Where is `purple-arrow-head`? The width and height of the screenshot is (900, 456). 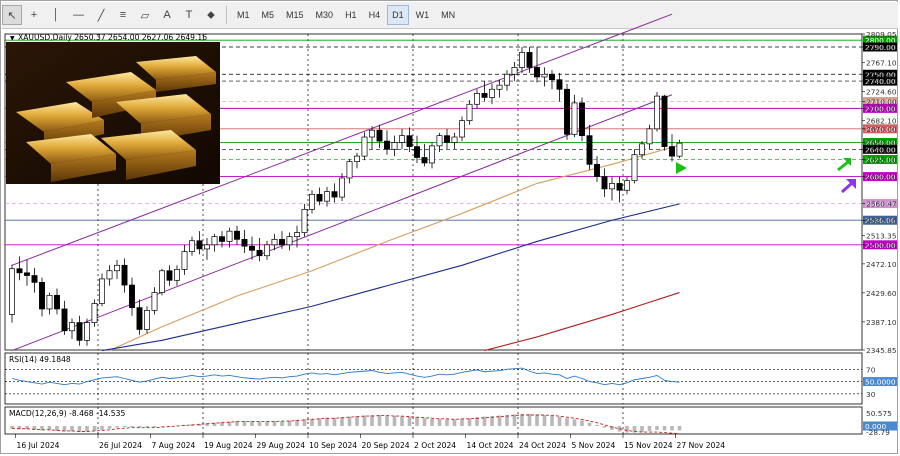
purple-arrow-head is located at coordinates (851, 184).